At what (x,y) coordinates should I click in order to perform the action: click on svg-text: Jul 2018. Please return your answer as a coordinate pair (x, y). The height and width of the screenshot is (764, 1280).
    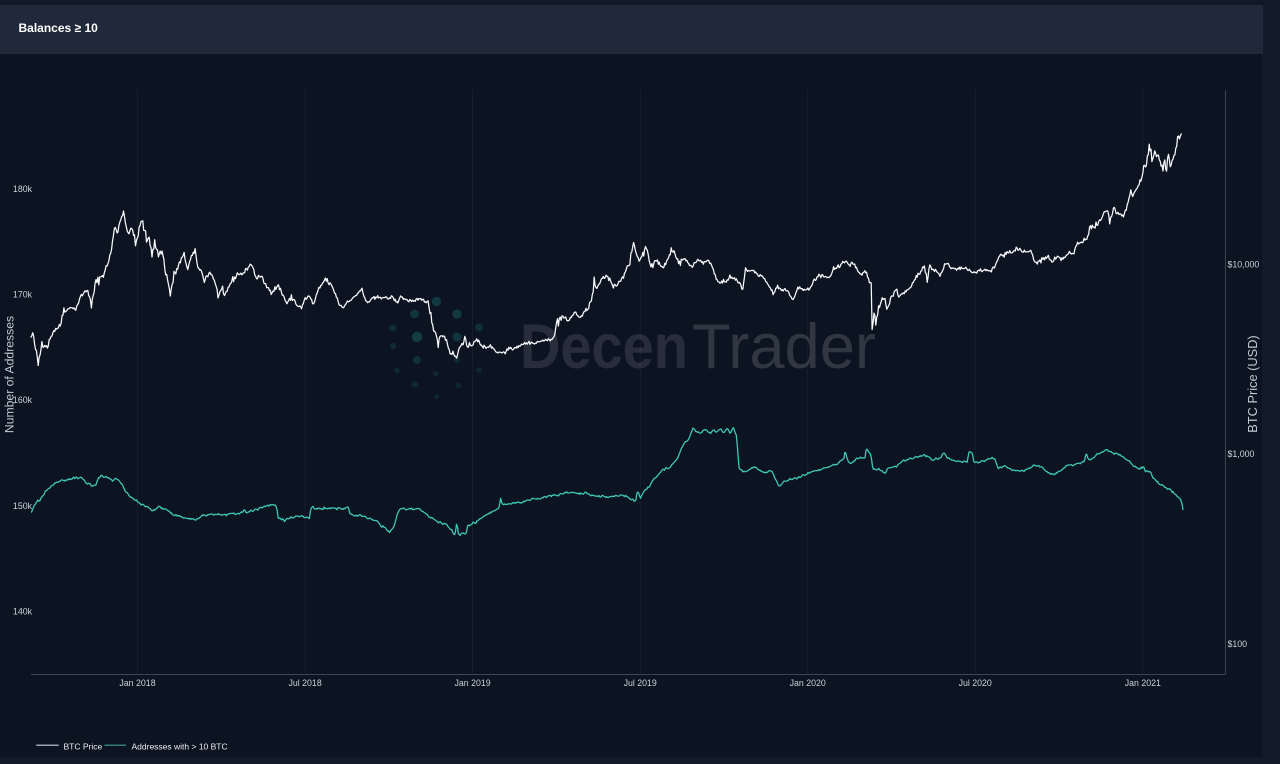
    Looking at the image, I should click on (304, 683).